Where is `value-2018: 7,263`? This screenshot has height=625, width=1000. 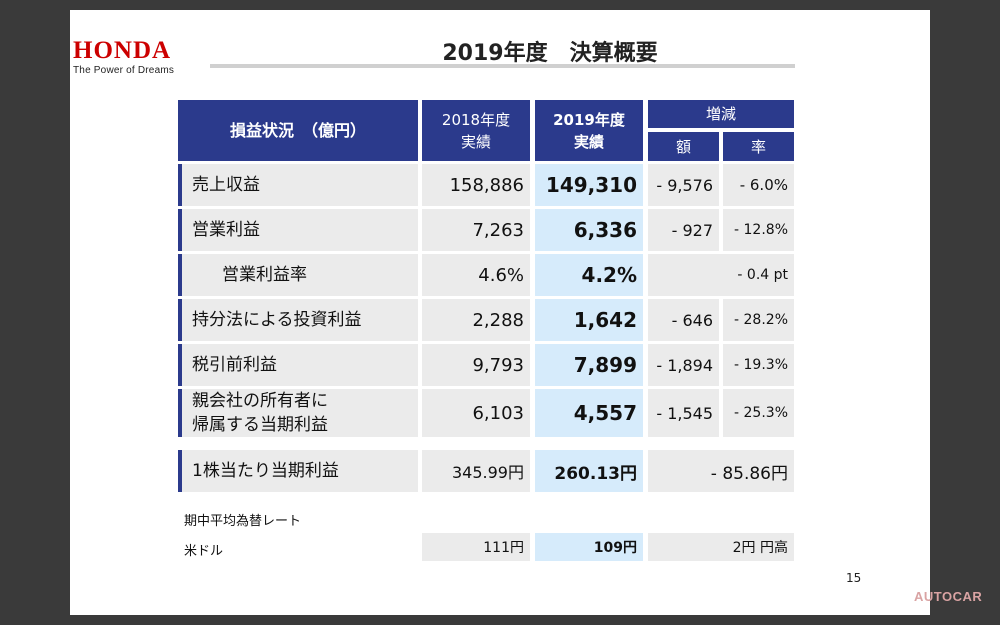 value-2018: 7,263 is located at coordinates (476, 230).